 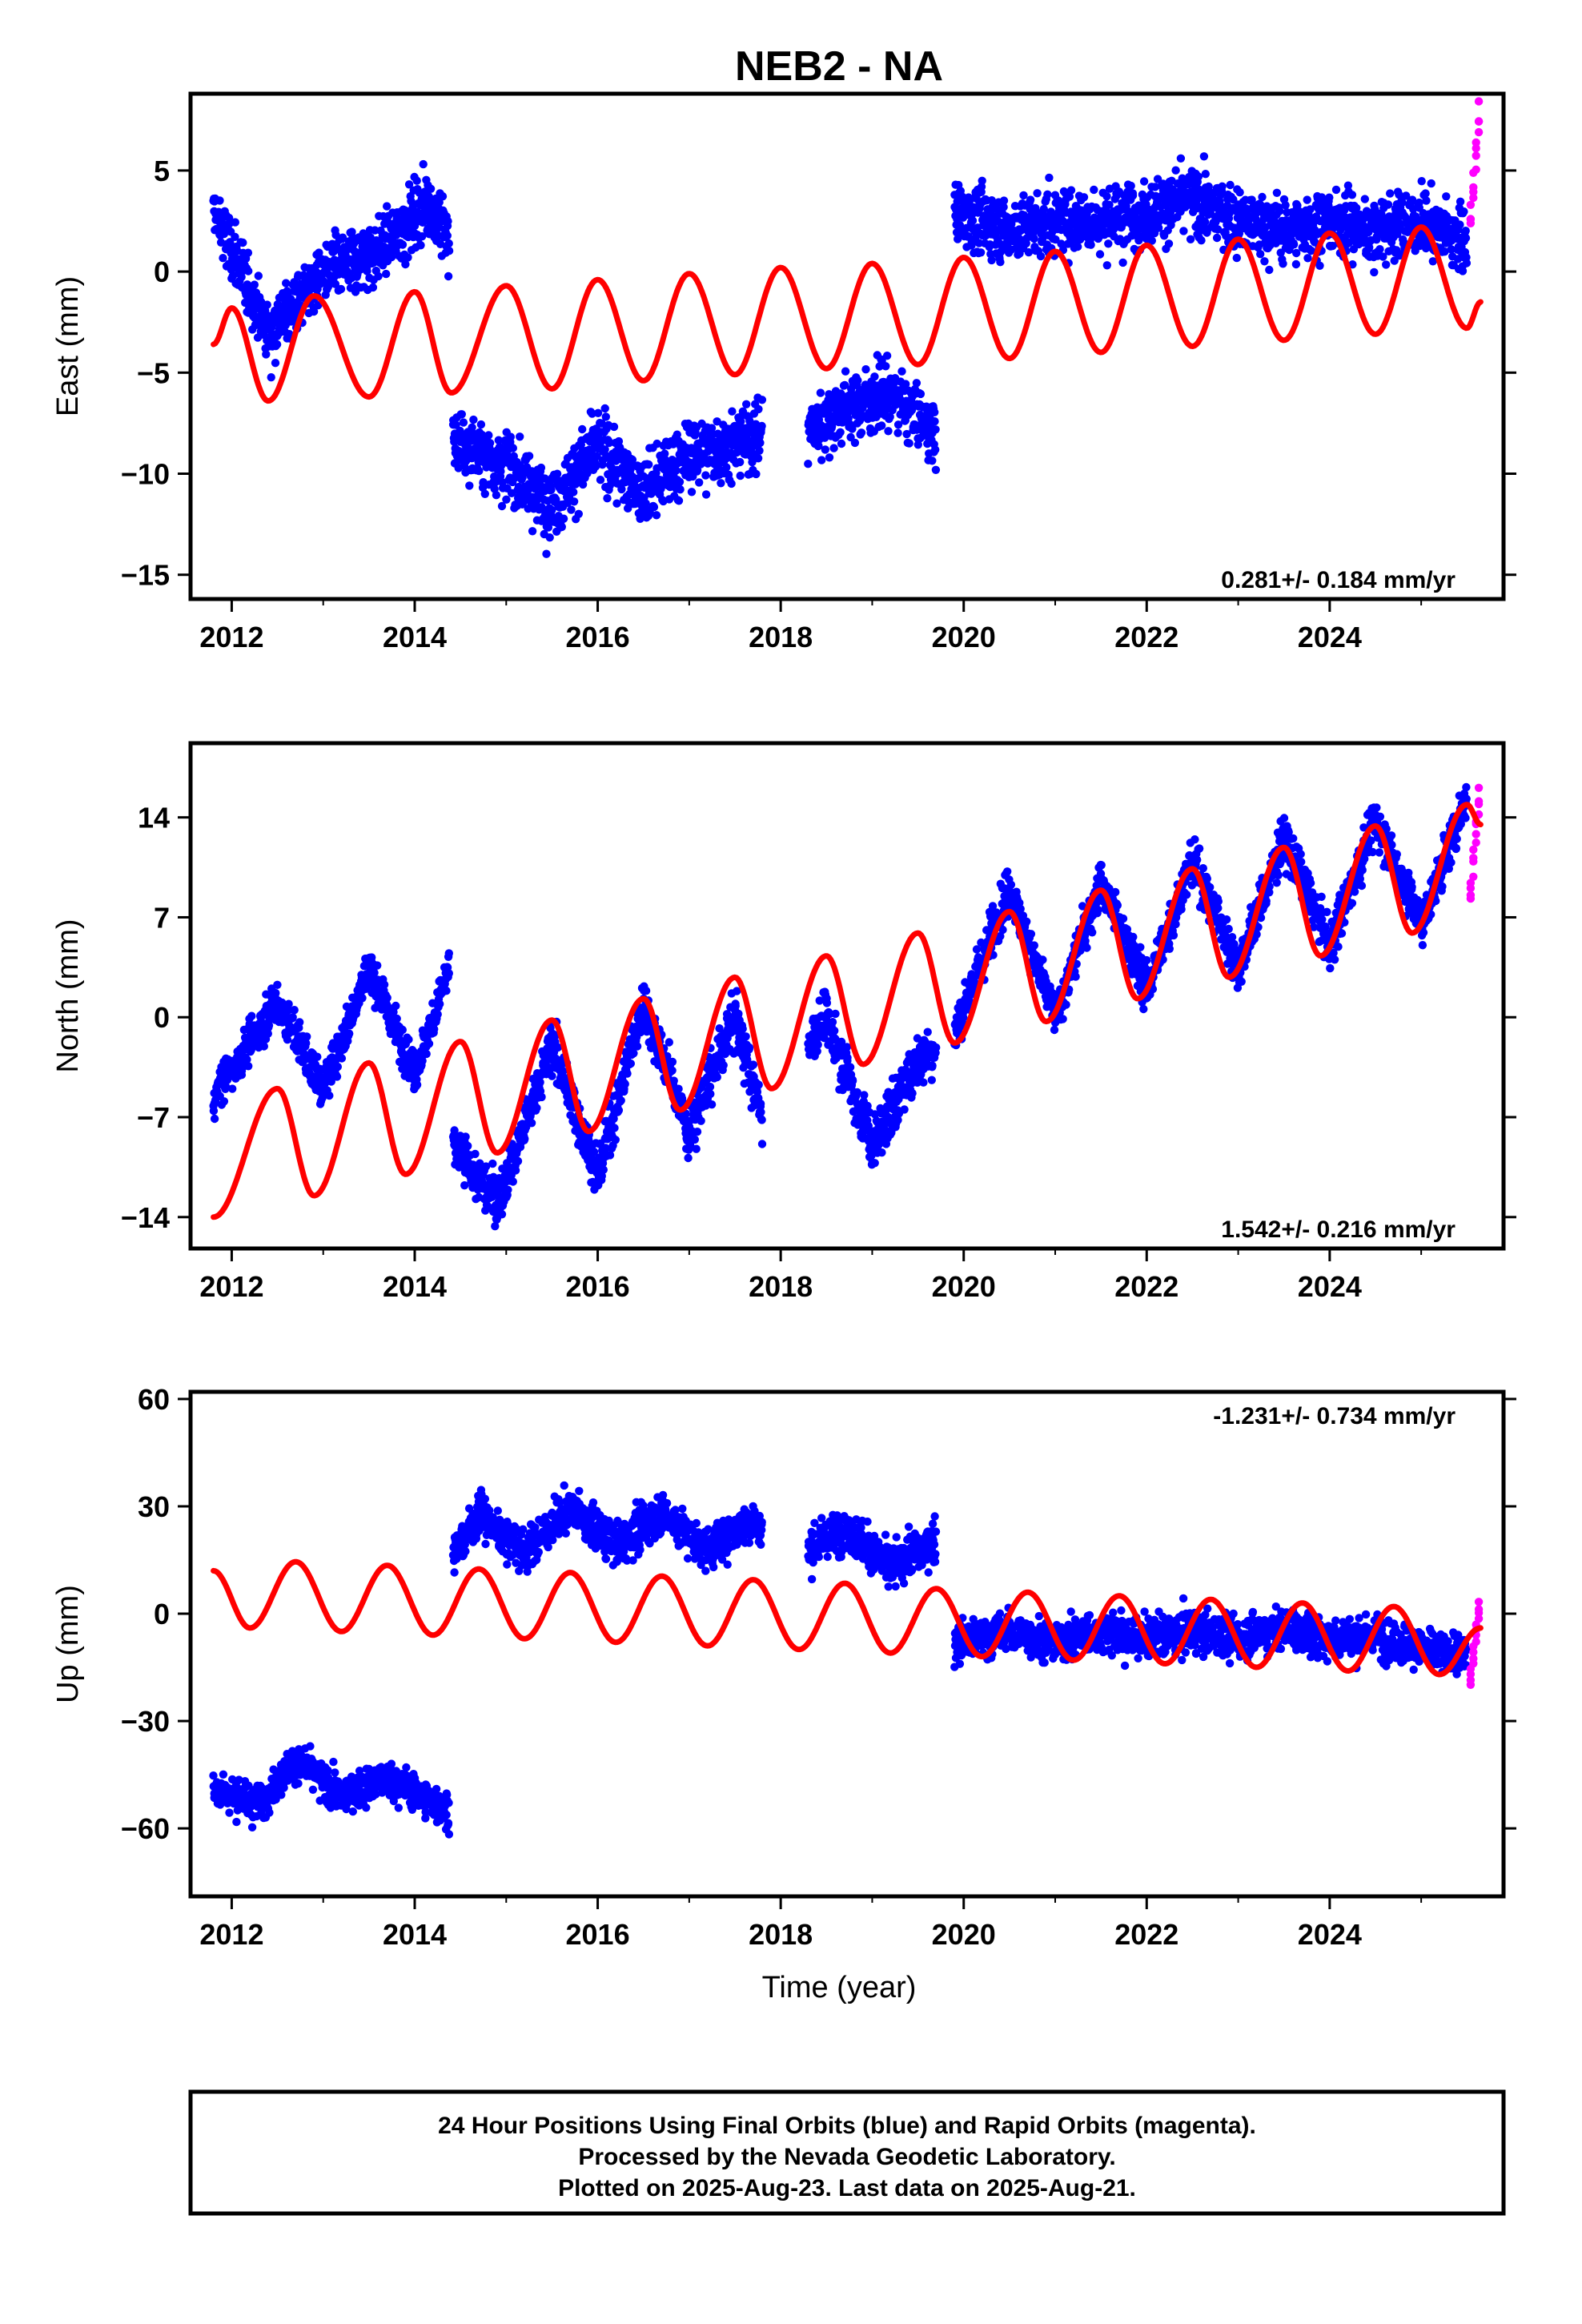 I want to click on figure-title: NEB2 - NA, so click(x=839, y=66).